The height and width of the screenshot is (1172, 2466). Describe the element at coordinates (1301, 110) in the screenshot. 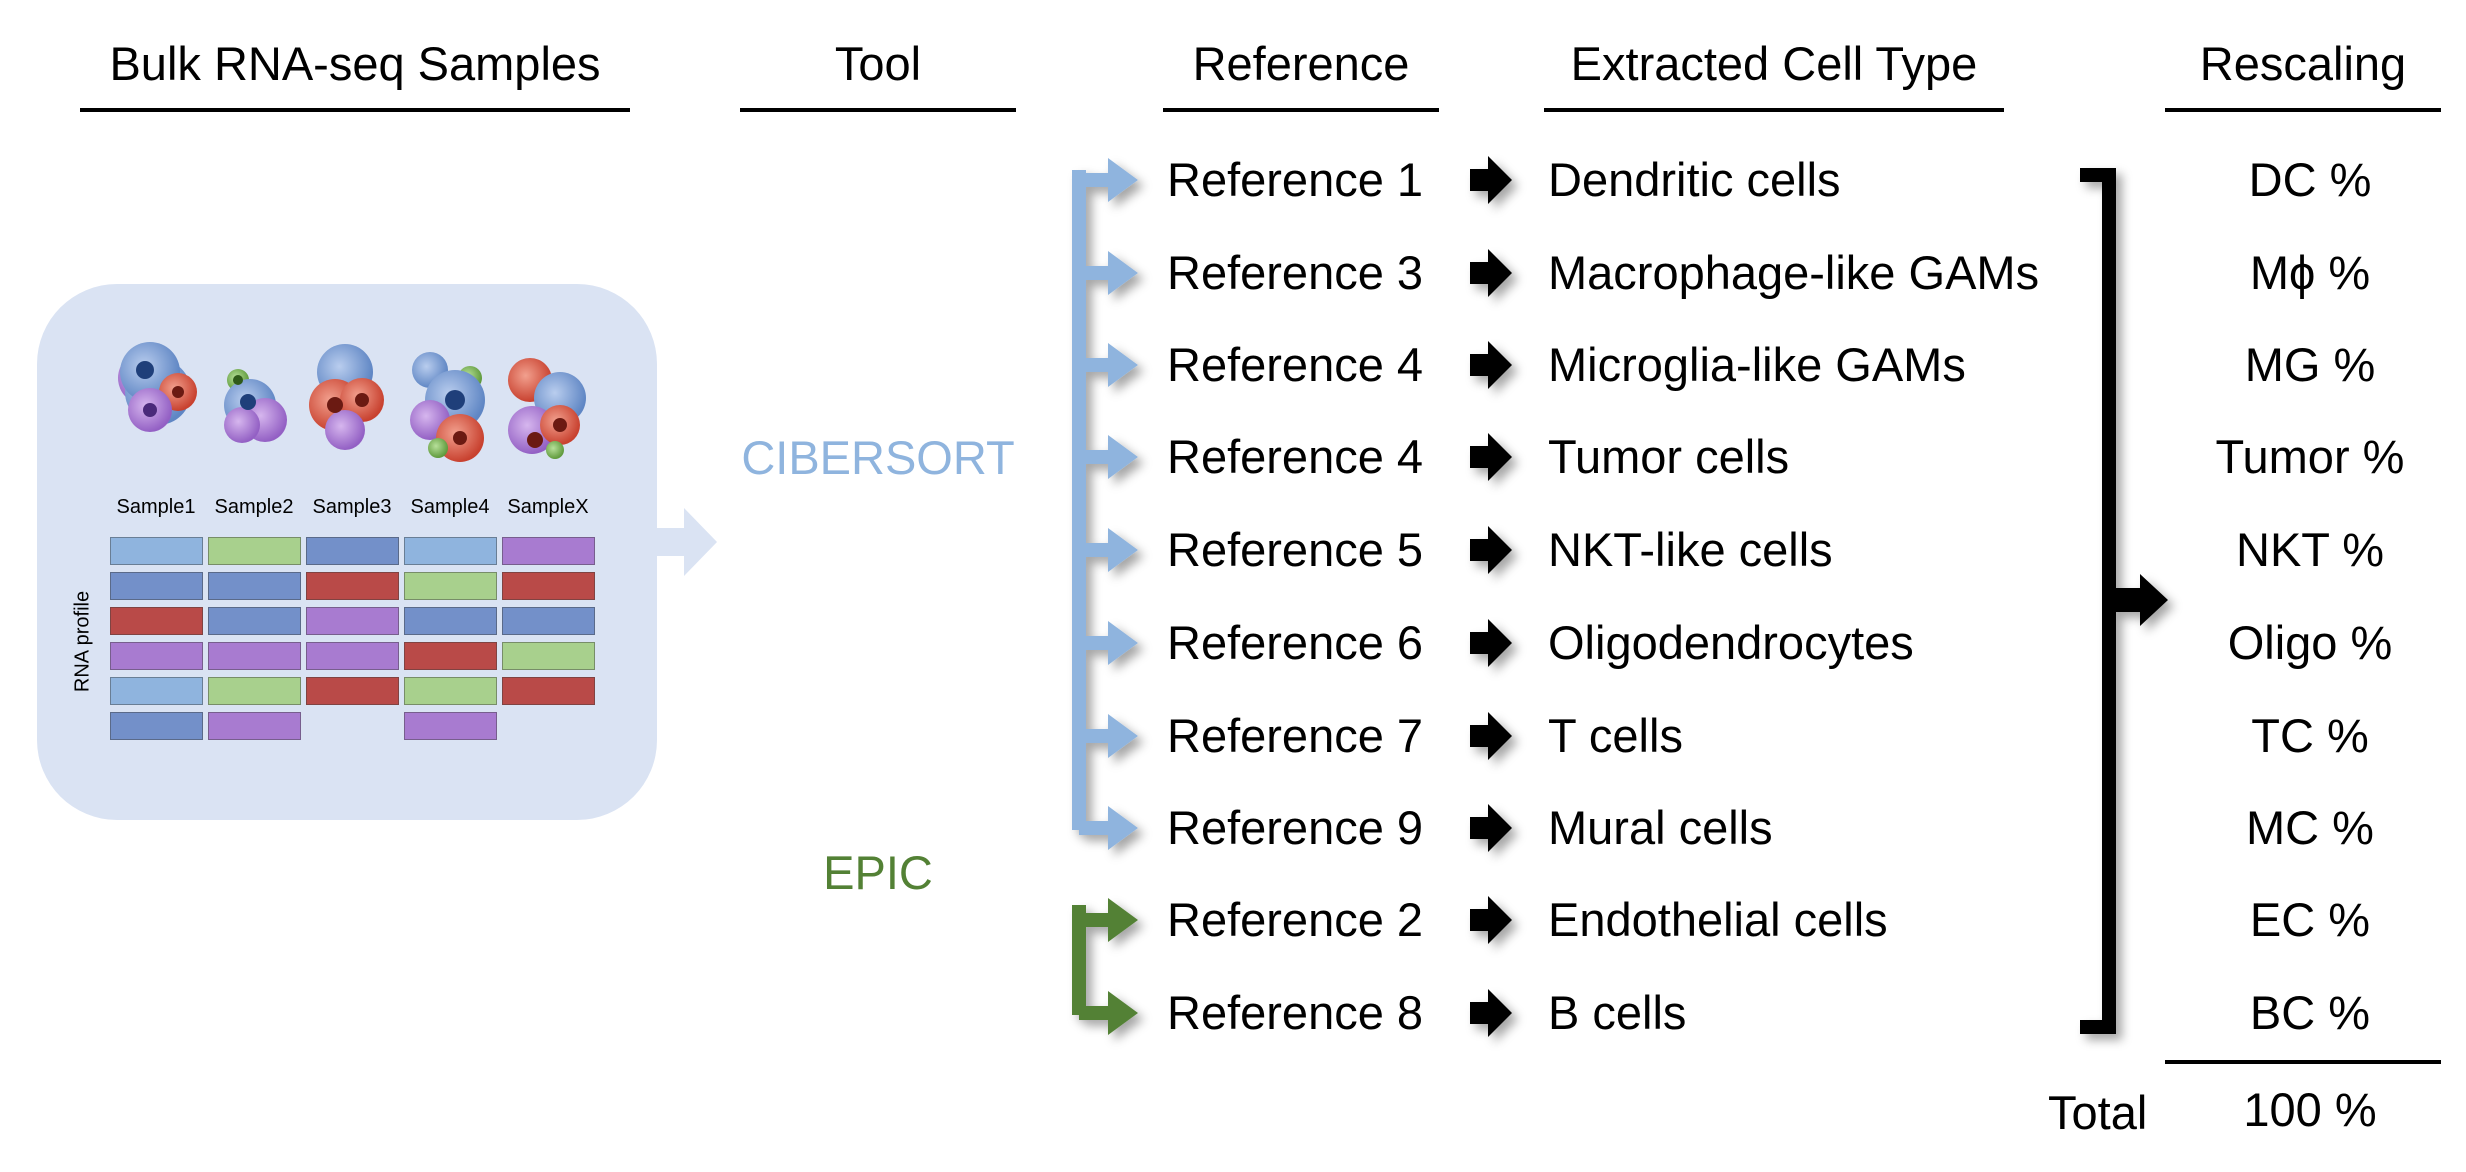

I see `header-reference-rule` at that location.